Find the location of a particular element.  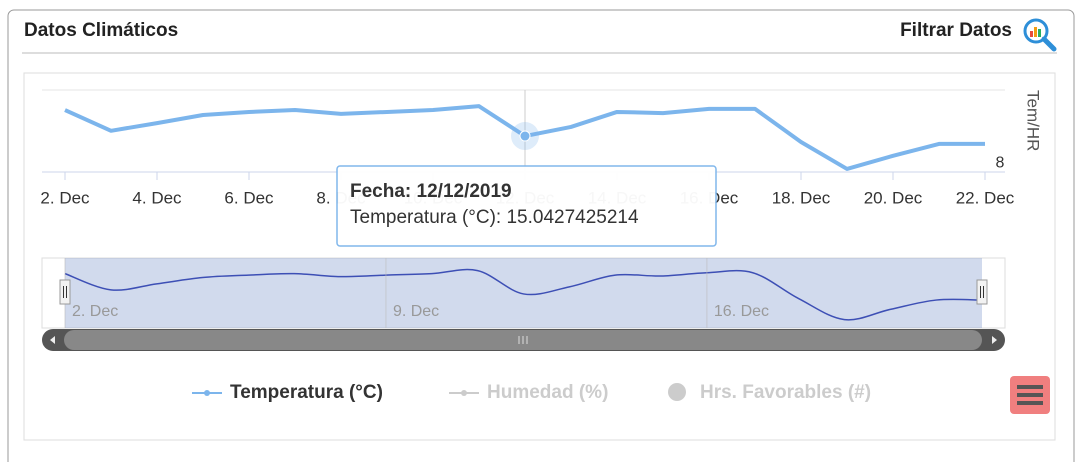

navigator-line is located at coordinates (523, 294).